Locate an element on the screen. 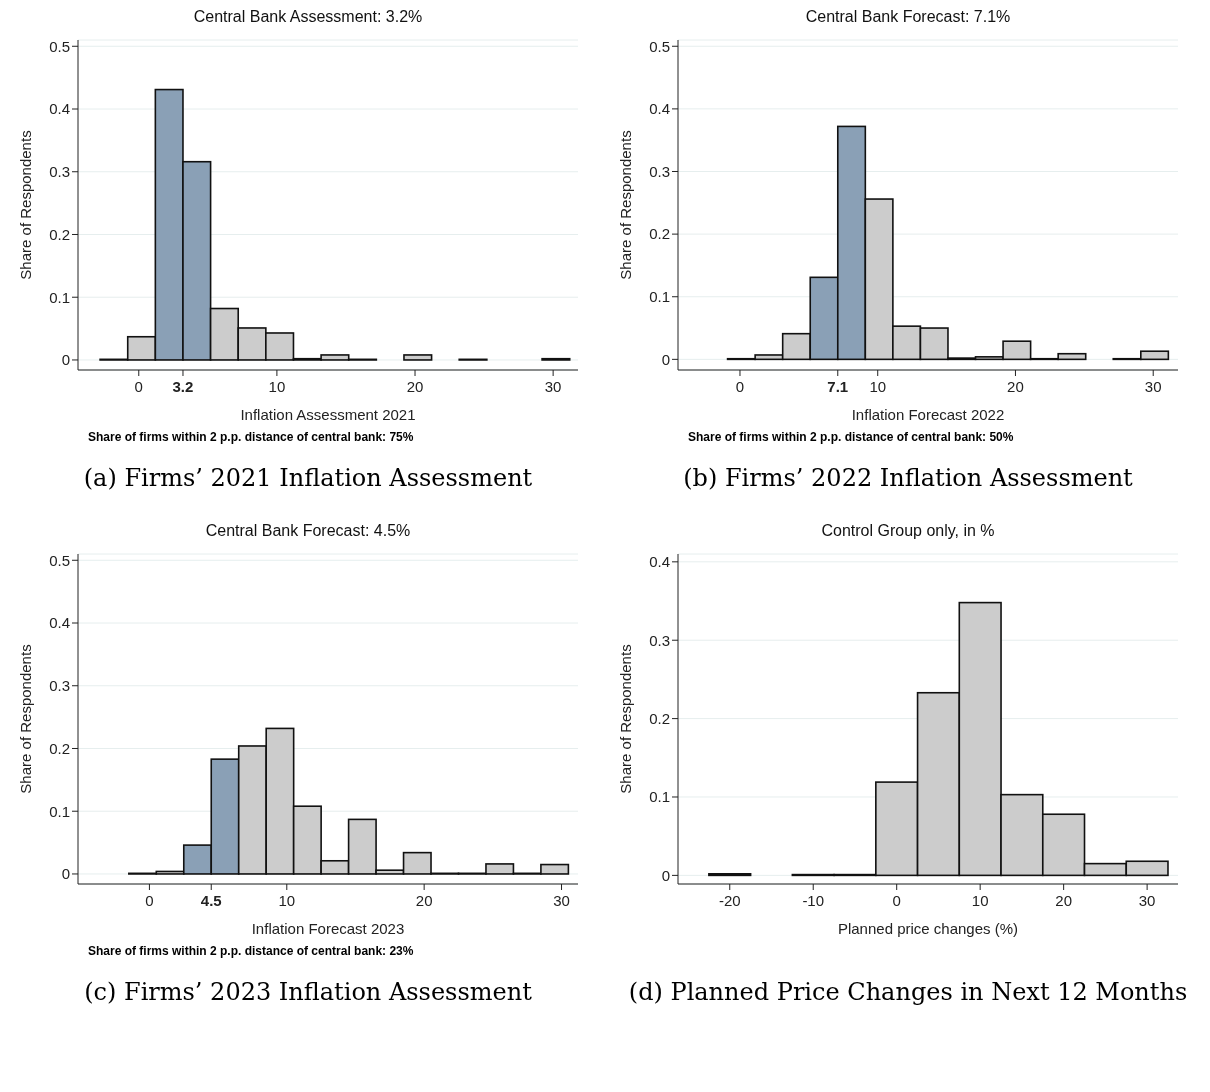 This screenshot has width=1210, height=1092. x-tick-label: 7.1 is located at coordinates (838, 386).